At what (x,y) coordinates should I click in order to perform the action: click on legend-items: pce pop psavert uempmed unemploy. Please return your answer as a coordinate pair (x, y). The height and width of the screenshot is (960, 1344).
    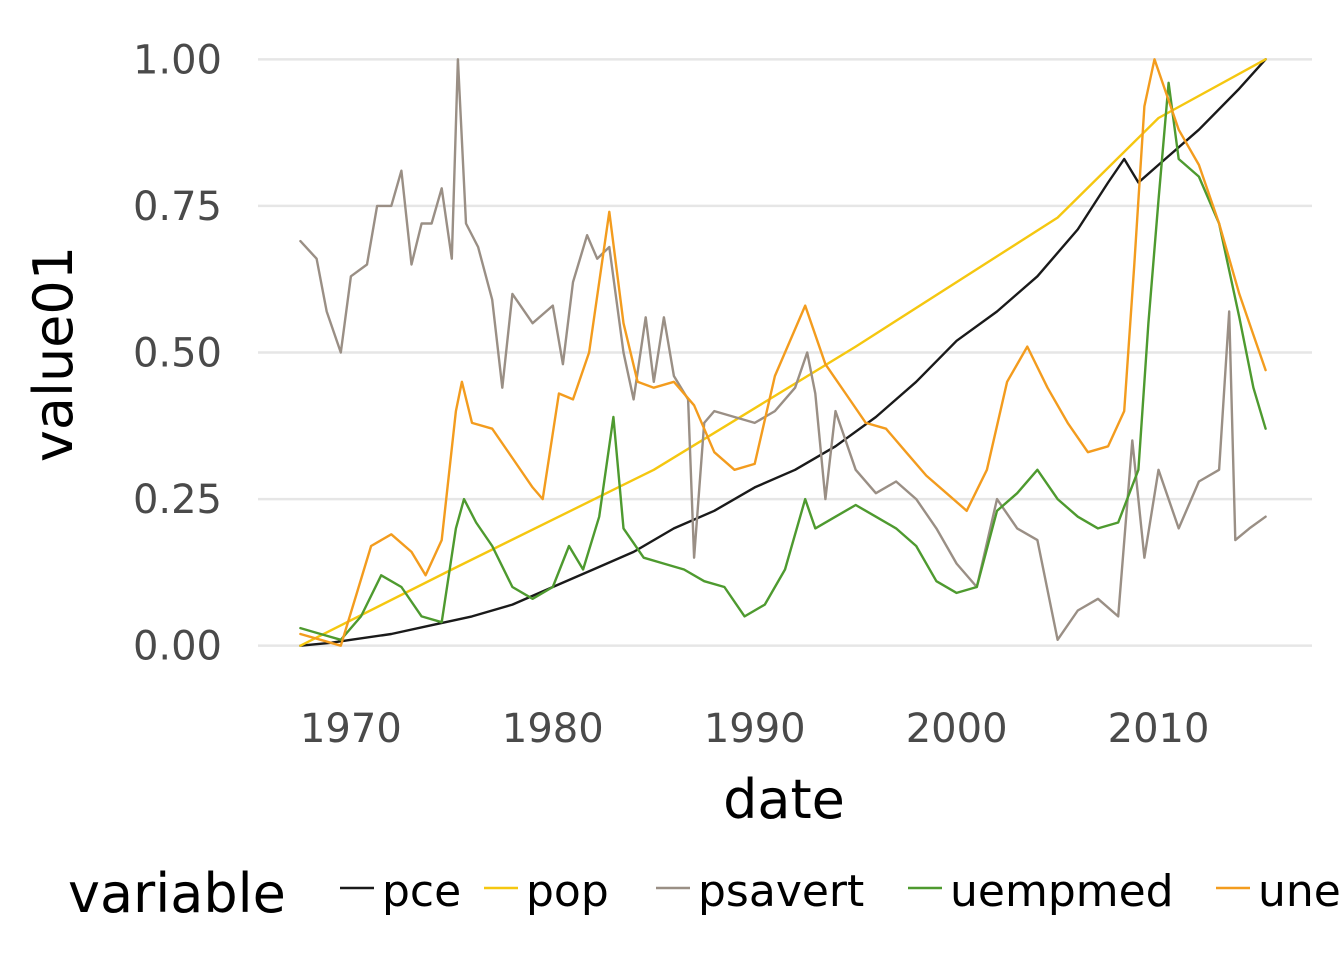
    Looking at the image, I should click on (842, 891).